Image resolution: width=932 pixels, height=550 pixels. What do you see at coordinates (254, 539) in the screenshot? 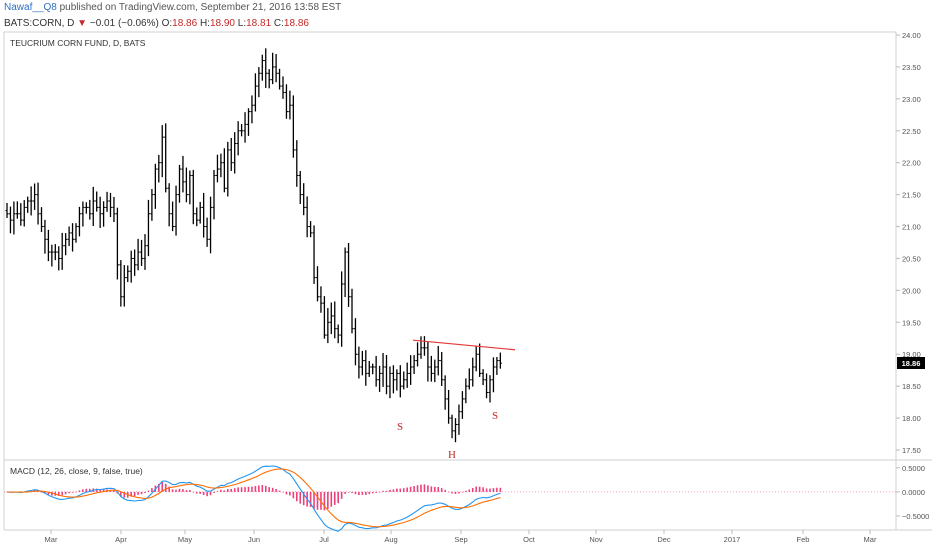
I see `time-tick-label: Jun` at bounding box center [254, 539].